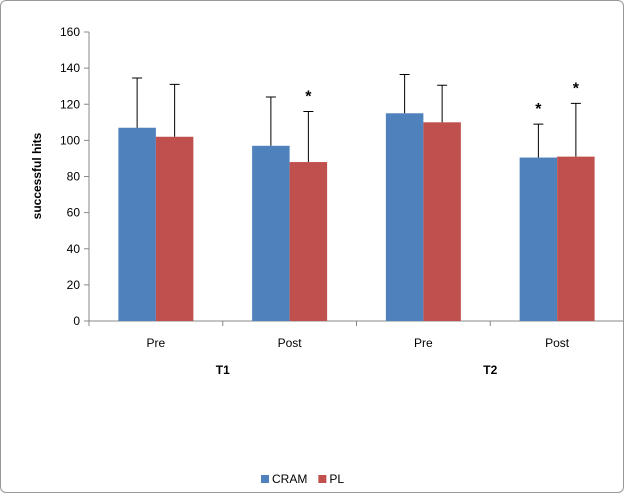 The height and width of the screenshot is (493, 624). What do you see at coordinates (356, 118) in the screenshot?
I see `error-bars` at bounding box center [356, 118].